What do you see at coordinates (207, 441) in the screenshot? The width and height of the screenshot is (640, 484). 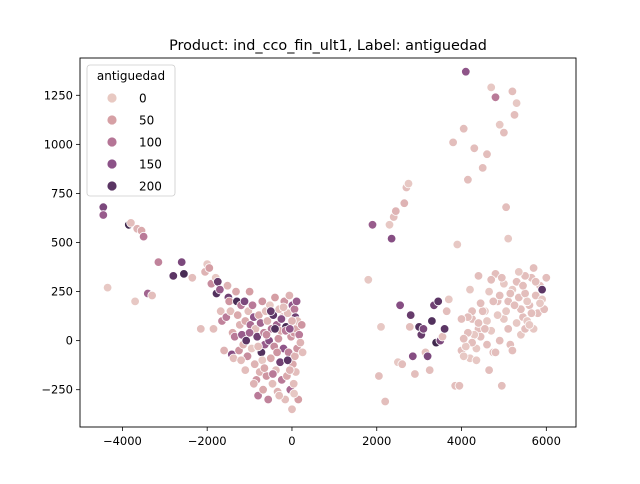 I see `x-tick-label: −2000` at bounding box center [207, 441].